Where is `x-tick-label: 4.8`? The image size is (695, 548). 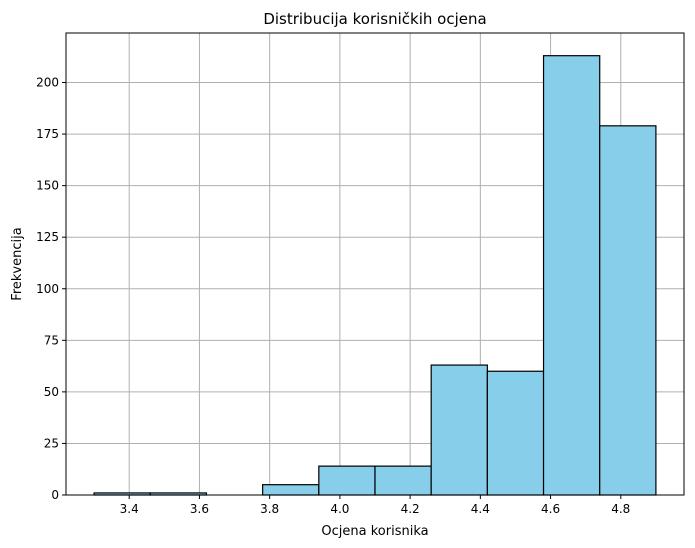 x-tick-label: 4.8 is located at coordinates (620, 509).